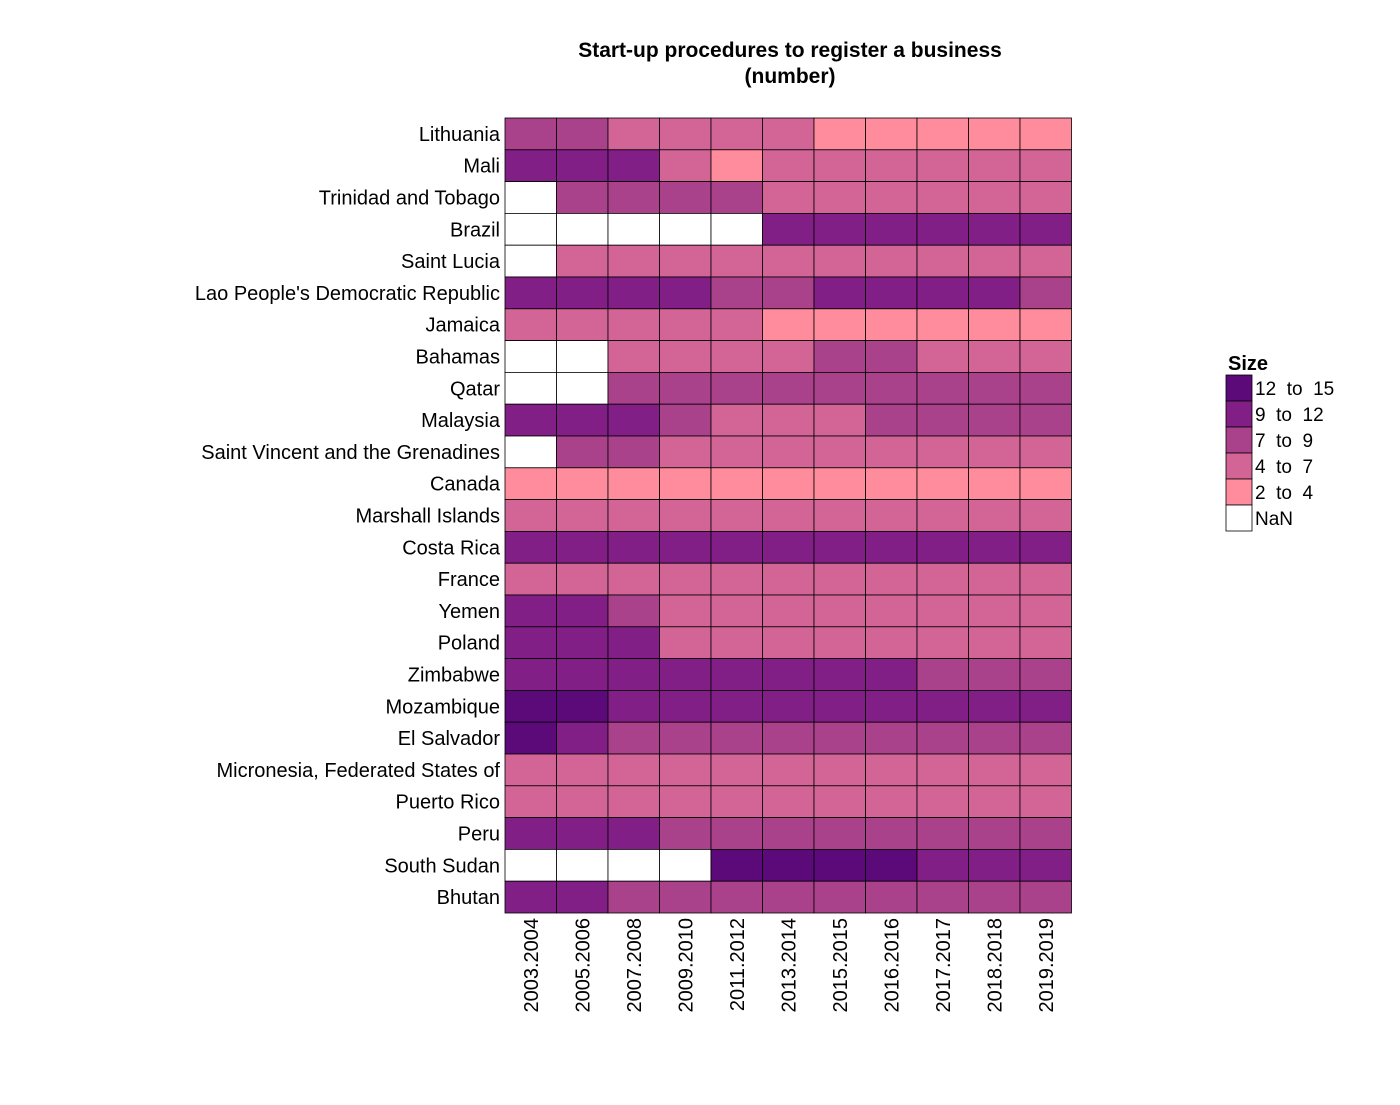  I want to click on y-tick-label: Puerto Rico, so click(448, 803).